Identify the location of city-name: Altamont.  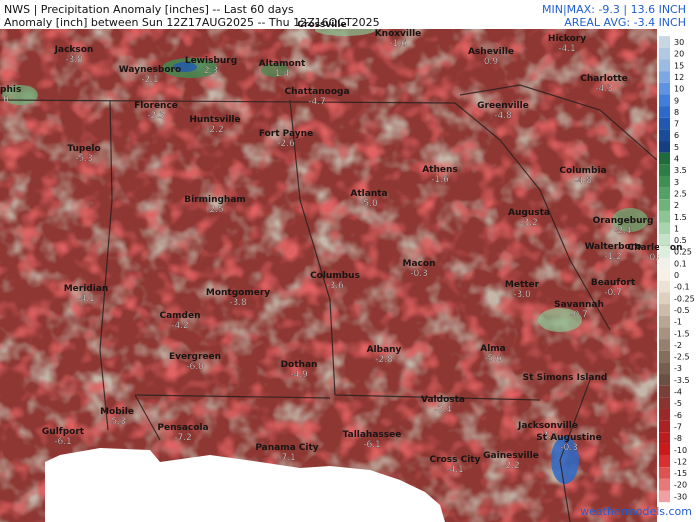
(282, 64).